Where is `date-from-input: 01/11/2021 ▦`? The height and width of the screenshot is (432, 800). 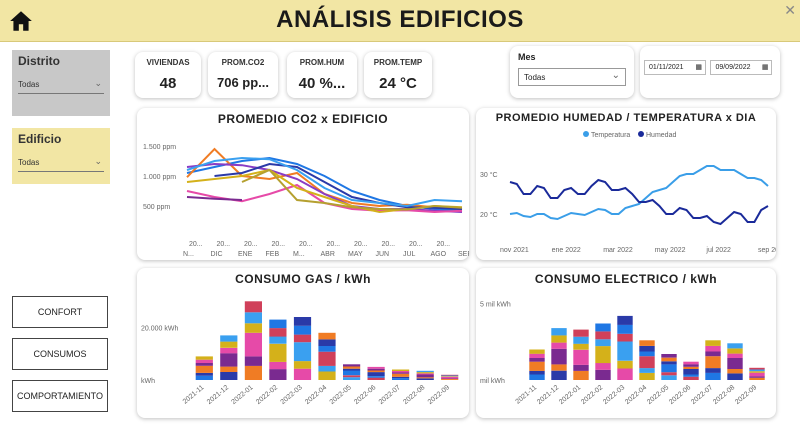 date-from-input: 01/11/2021 ▦ is located at coordinates (675, 67).